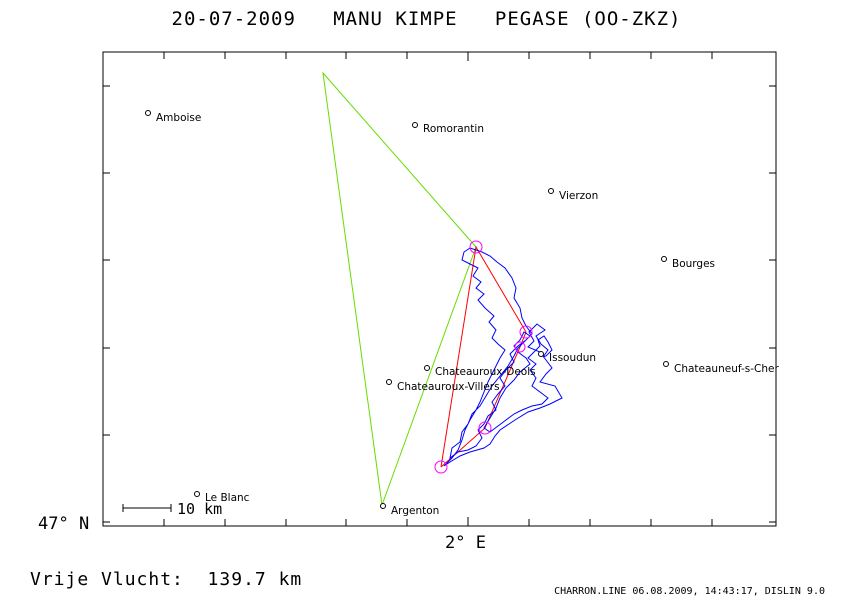 Image resolution: width=853 pixels, height=603 pixels. I want to click on place-label-chateauneuf: Chateauneuf-s-Cher, so click(726, 369).